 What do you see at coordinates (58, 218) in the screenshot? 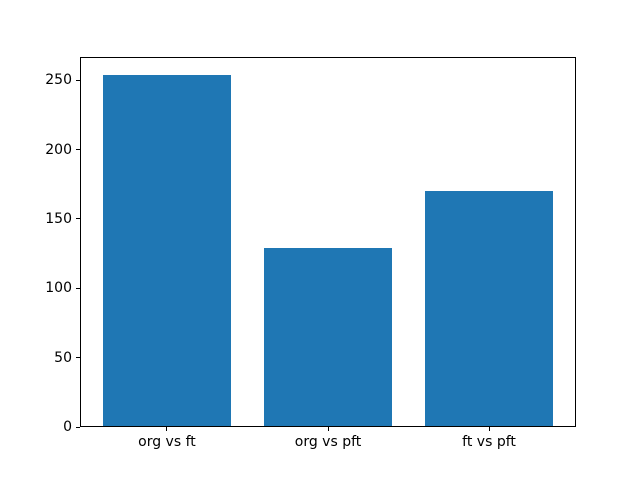
I see `y-axis-tick-label: 150` at bounding box center [58, 218].